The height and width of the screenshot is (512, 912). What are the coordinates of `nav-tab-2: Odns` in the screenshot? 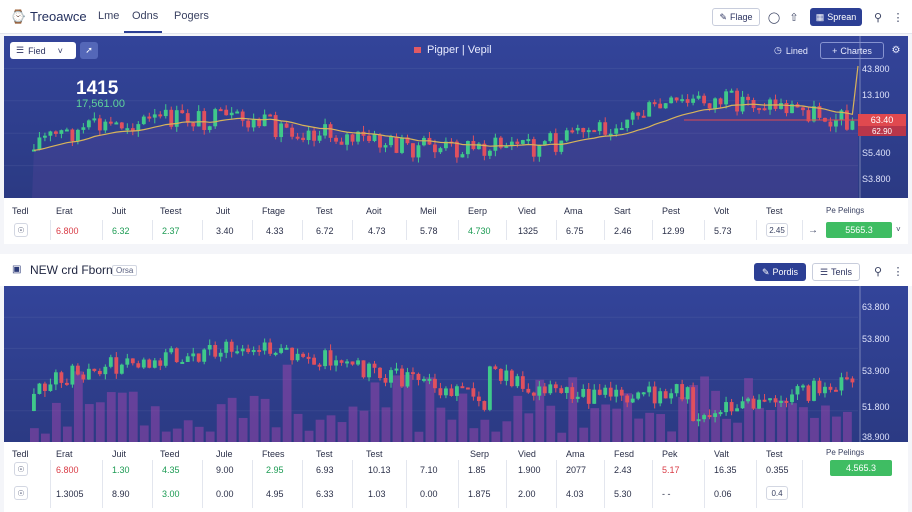 It's located at (145, 16).